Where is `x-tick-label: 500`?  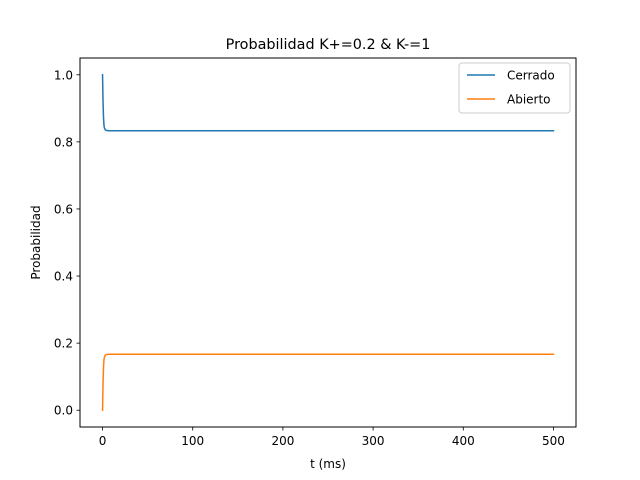 x-tick-label: 500 is located at coordinates (553, 441).